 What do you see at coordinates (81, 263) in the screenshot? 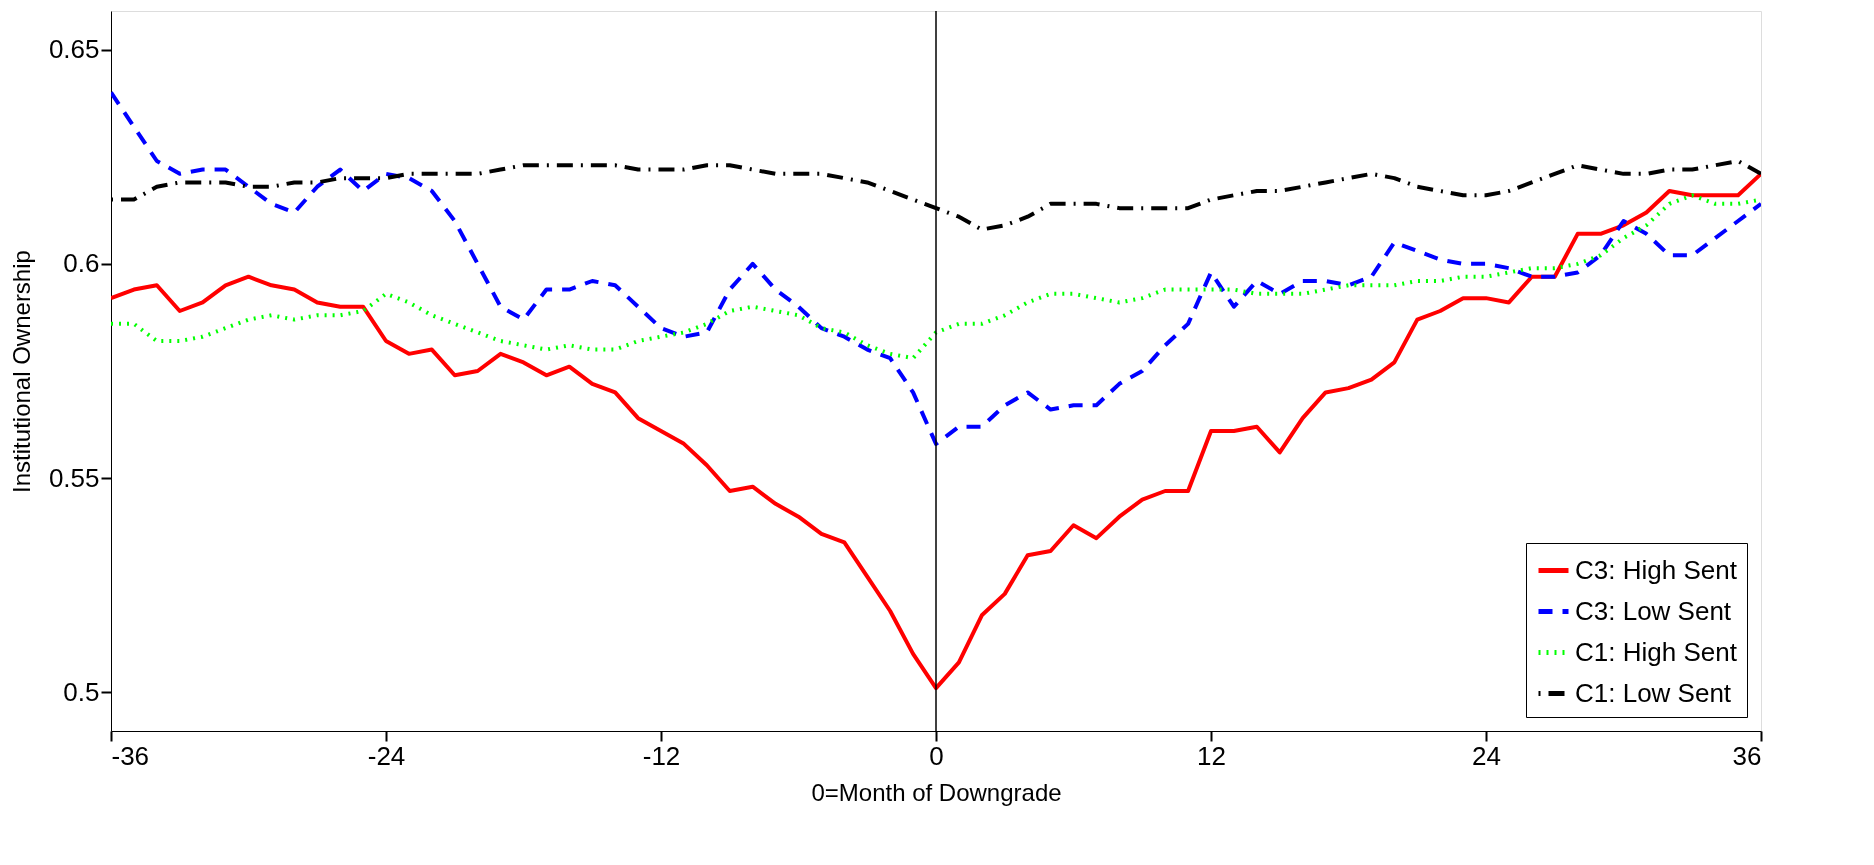
I see `y-tick-label: 0.6` at bounding box center [81, 263].